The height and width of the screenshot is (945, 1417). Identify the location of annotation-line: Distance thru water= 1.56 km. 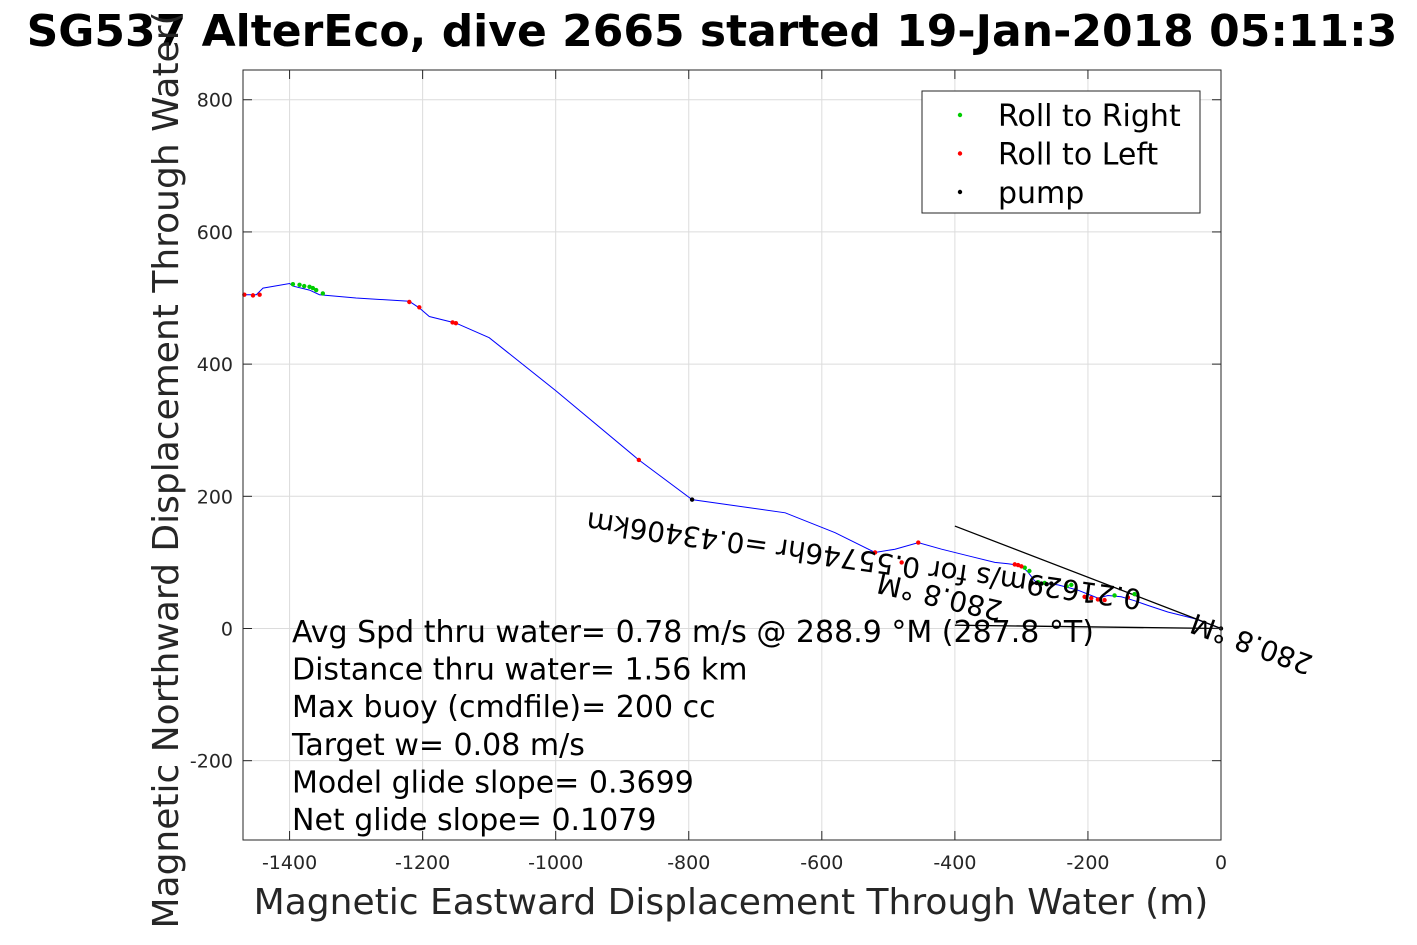
(519, 670).